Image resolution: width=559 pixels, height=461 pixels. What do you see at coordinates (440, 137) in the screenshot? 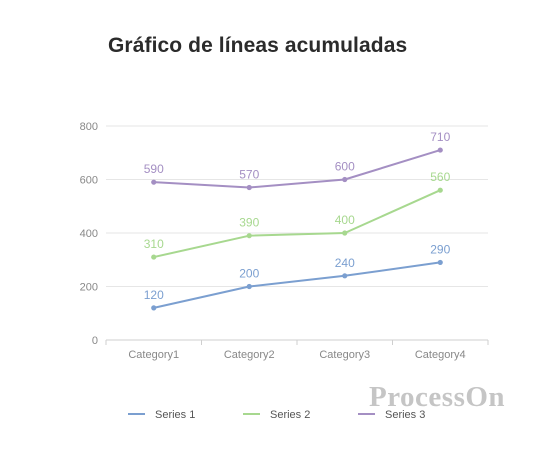
I see `series-3-data-label-4: 710` at bounding box center [440, 137].